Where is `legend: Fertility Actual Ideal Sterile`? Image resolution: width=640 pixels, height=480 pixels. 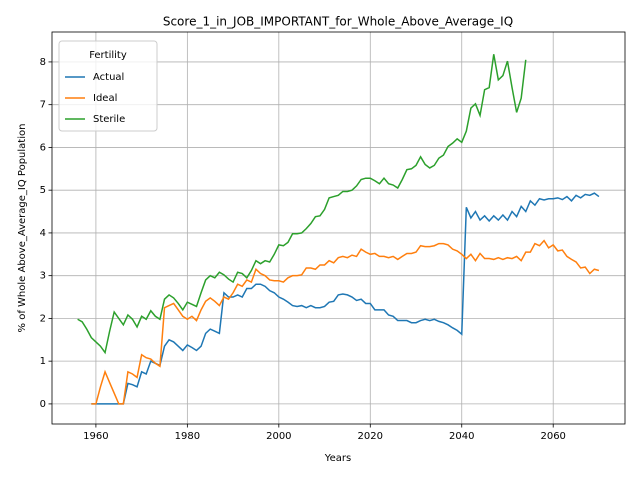 legend: Fertility Actual Ideal Sterile is located at coordinates (108, 86).